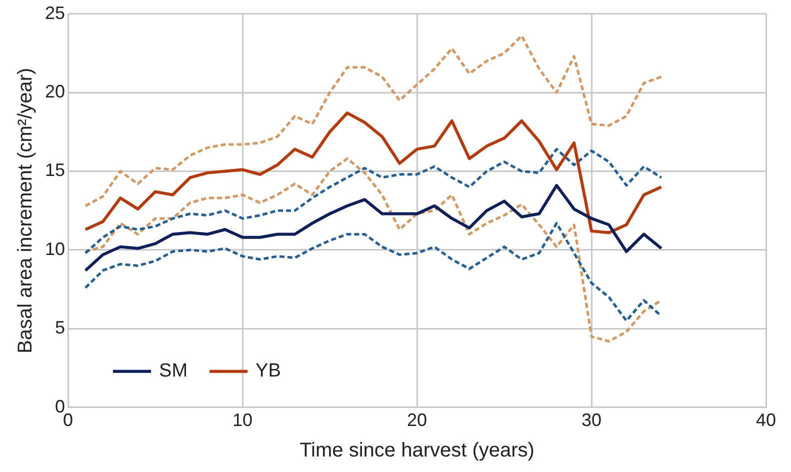 The width and height of the screenshot is (791, 472). What do you see at coordinates (766, 420) in the screenshot?
I see `x-tick-label: 40` at bounding box center [766, 420].